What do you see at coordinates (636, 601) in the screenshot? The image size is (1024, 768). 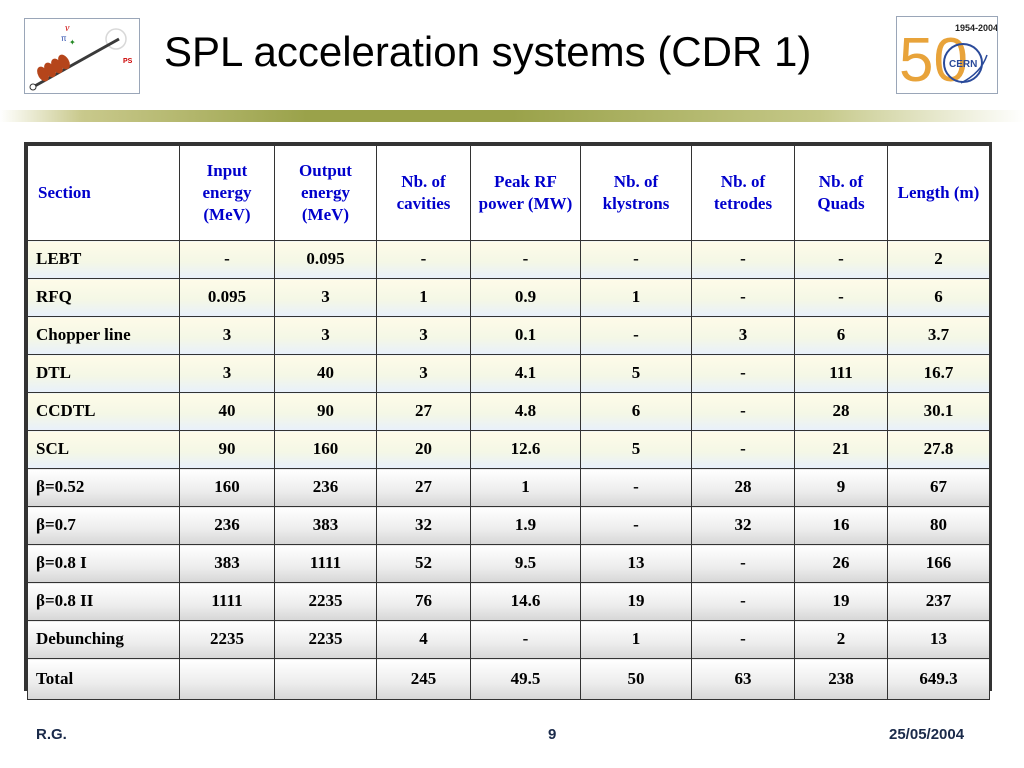 I see `table-cell: 19` at bounding box center [636, 601].